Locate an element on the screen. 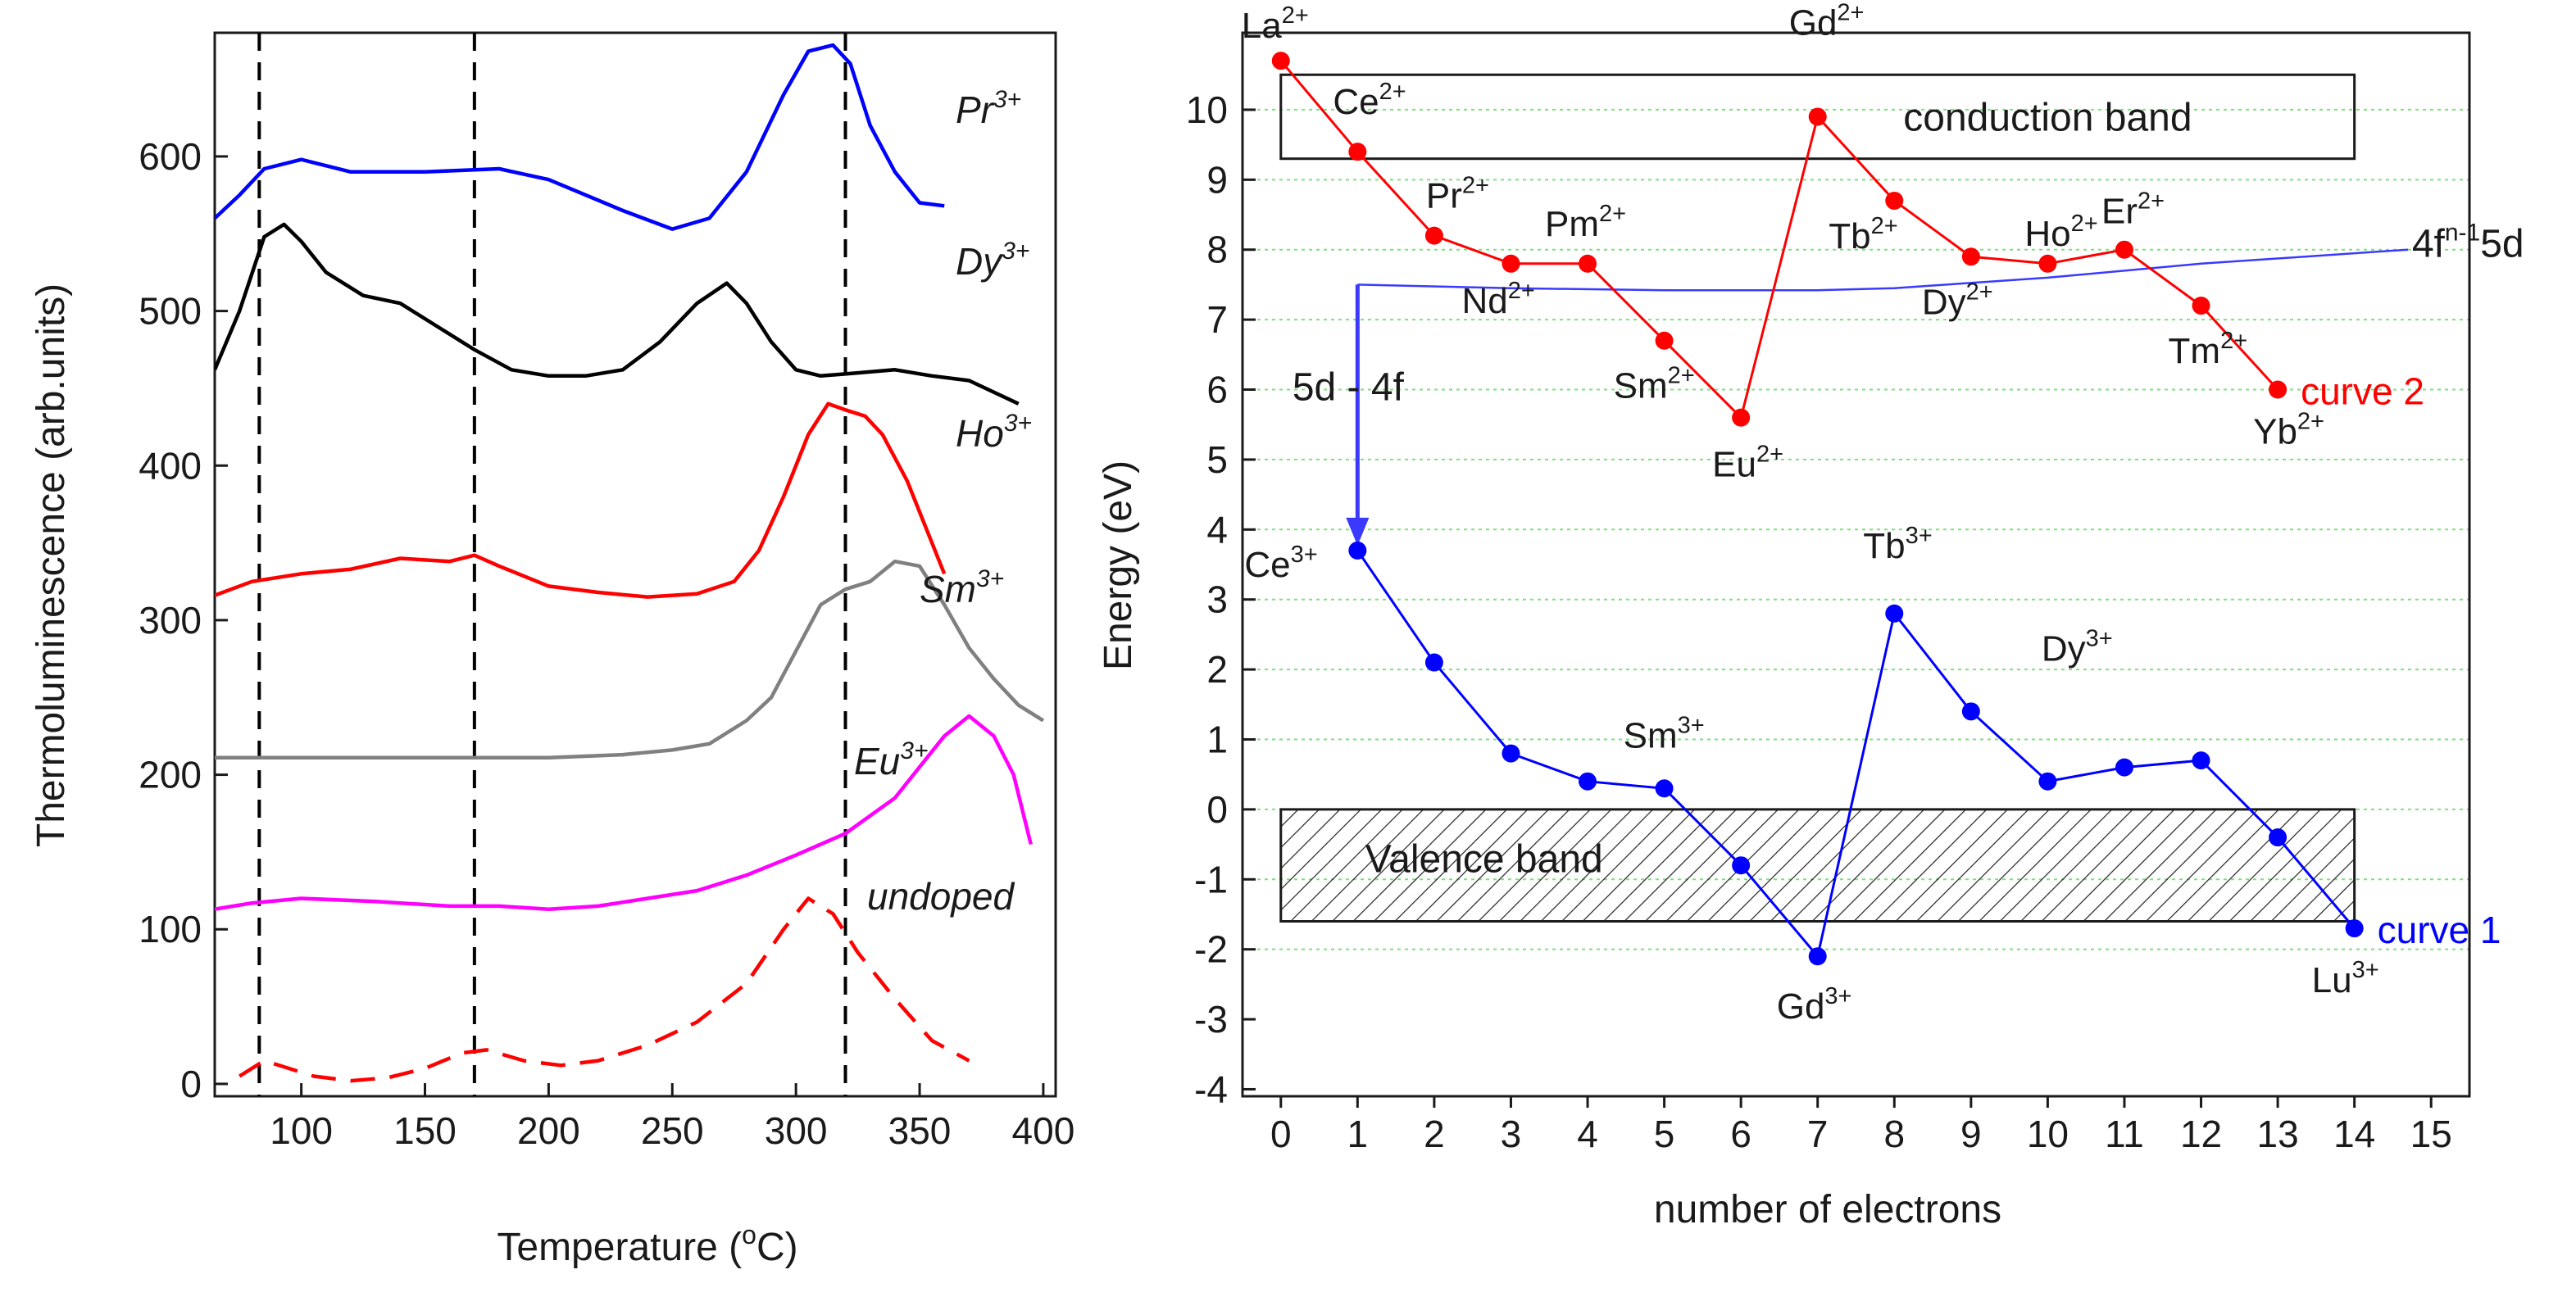  right-x-tick-label: 12 is located at coordinates (2201, 1134).